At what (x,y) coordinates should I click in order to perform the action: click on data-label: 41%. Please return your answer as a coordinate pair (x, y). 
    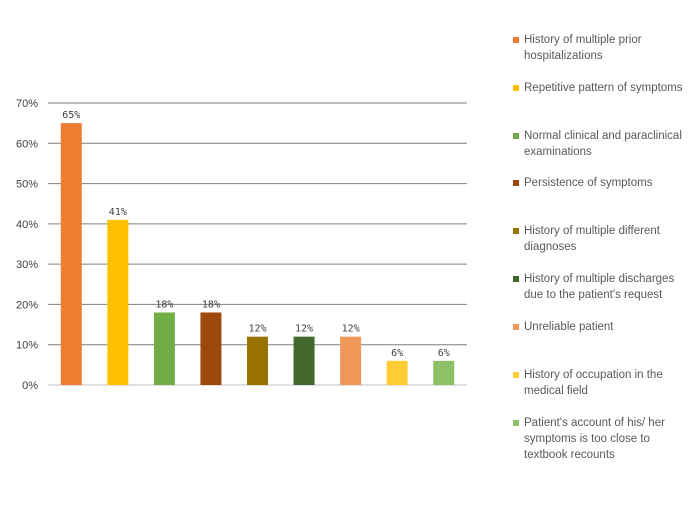
    Looking at the image, I should click on (118, 212).